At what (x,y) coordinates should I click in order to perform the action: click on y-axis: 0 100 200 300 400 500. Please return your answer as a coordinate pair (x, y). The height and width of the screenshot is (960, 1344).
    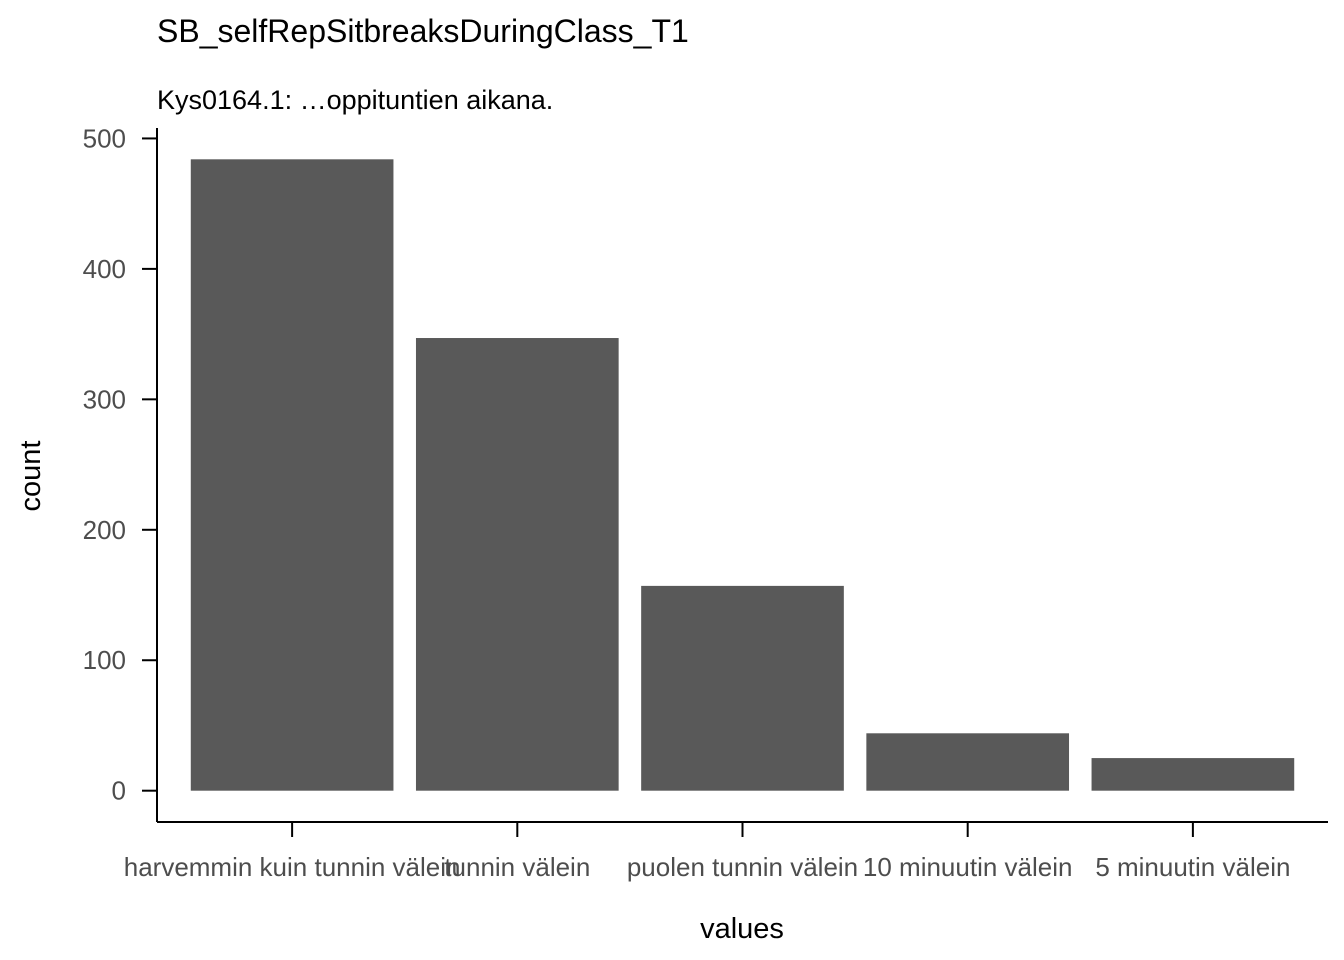
    Looking at the image, I should click on (120, 472).